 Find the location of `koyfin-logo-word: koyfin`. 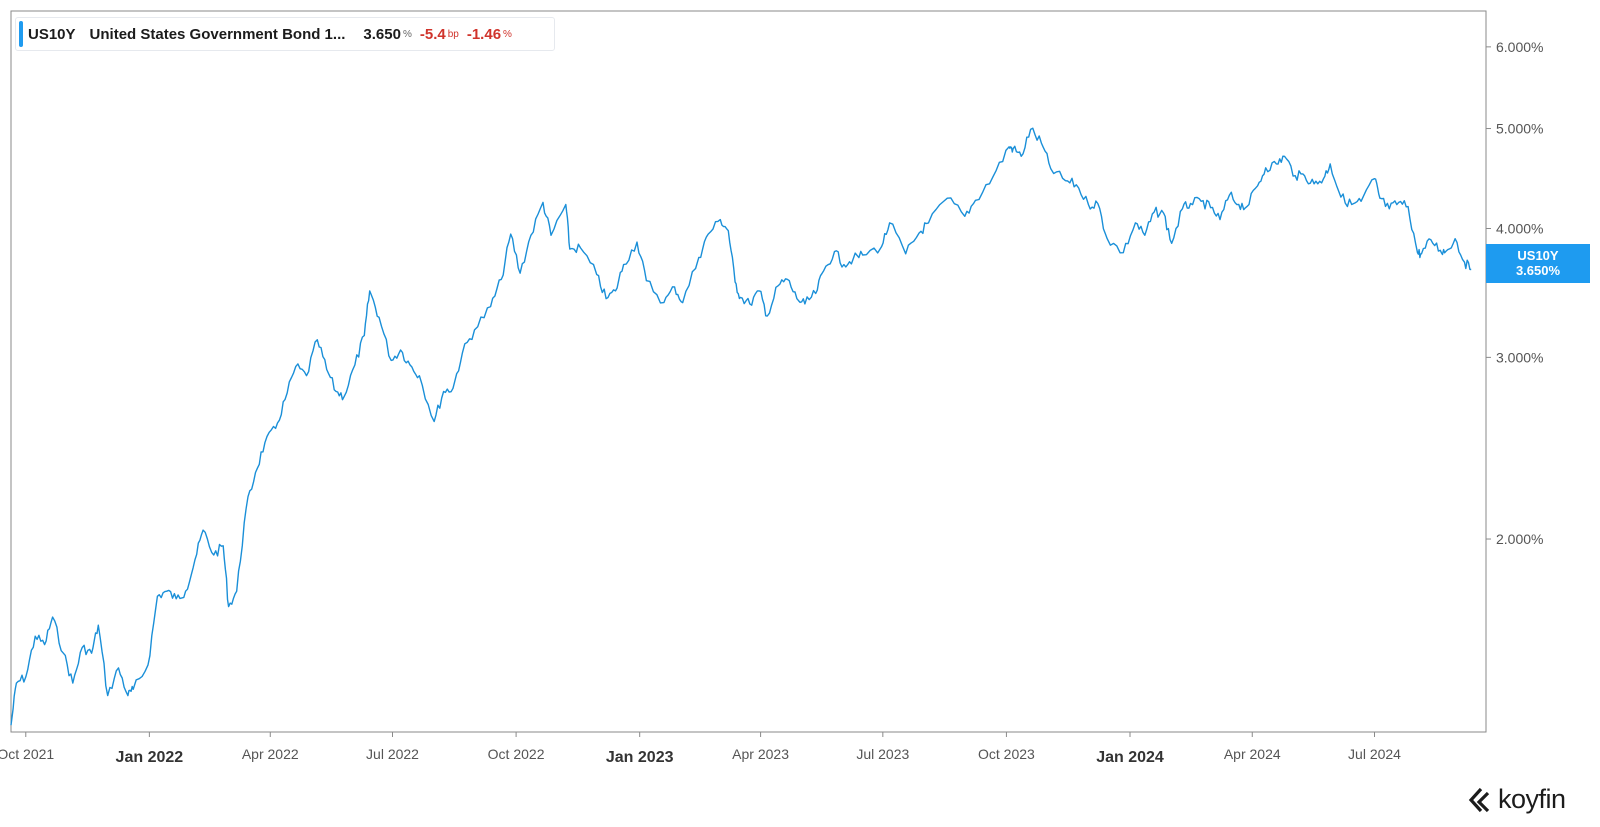

koyfin-logo-word: koyfin is located at coordinates (1532, 799).